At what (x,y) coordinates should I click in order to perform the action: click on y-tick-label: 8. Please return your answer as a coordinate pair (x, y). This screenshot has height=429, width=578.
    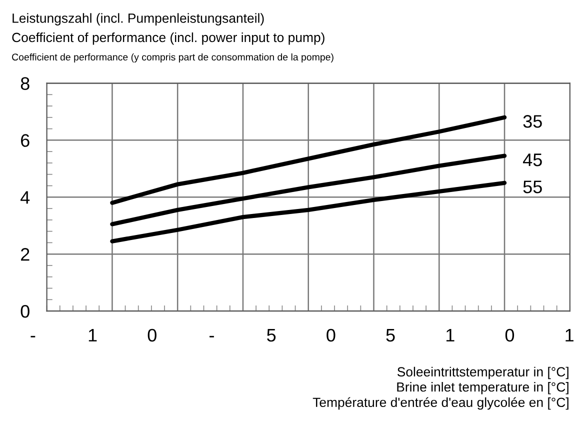
    Looking at the image, I should click on (25, 83).